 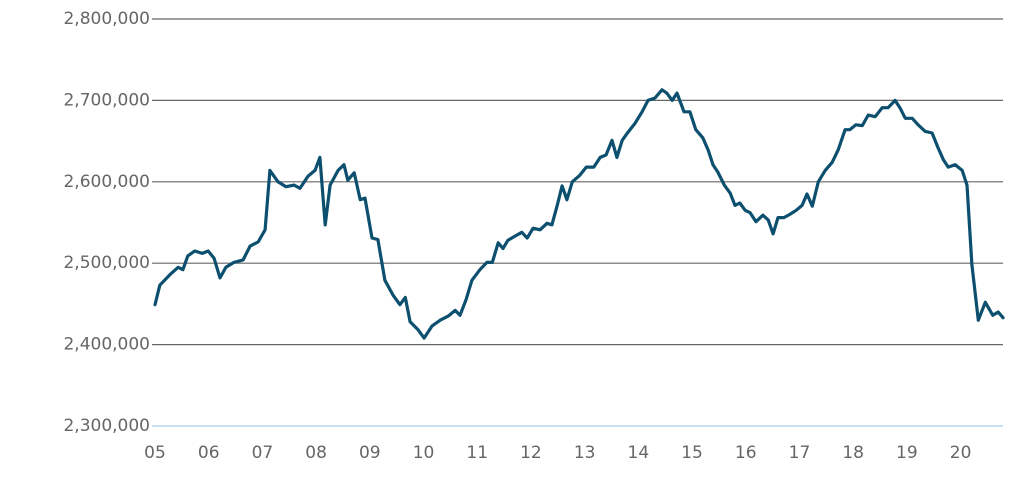 I want to click on y-tick-label: 2,800,000, so click(x=106, y=19).